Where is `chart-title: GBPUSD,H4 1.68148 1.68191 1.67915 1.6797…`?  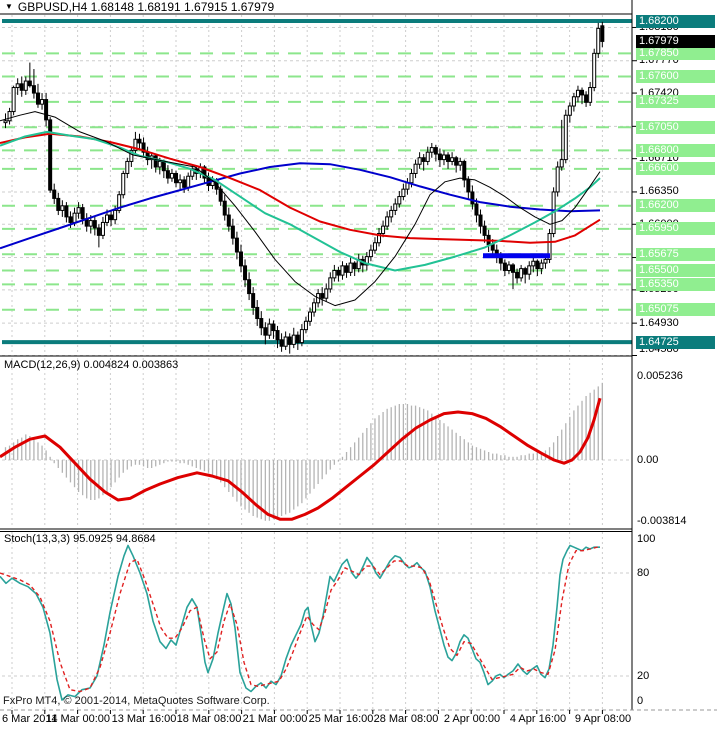
chart-title: GBPUSD,H4 1.68148 1.68191 1.67915 1.6797… is located at coordinates (146, 7).